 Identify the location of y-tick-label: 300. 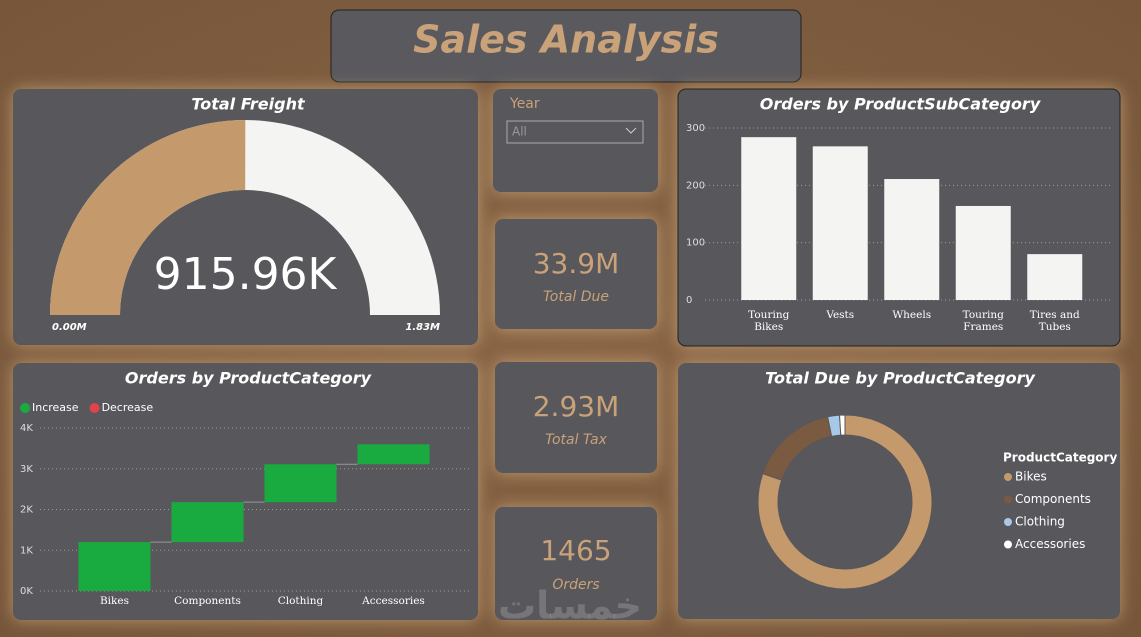
(695, 128).